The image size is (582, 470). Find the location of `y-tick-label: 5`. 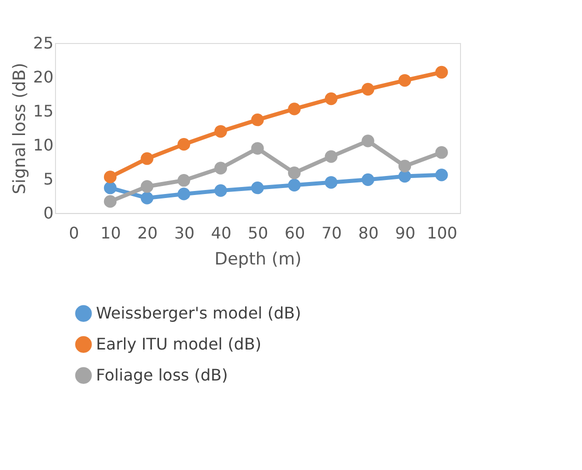

y-tick-label: 5 is located at coordinates (48, 179).